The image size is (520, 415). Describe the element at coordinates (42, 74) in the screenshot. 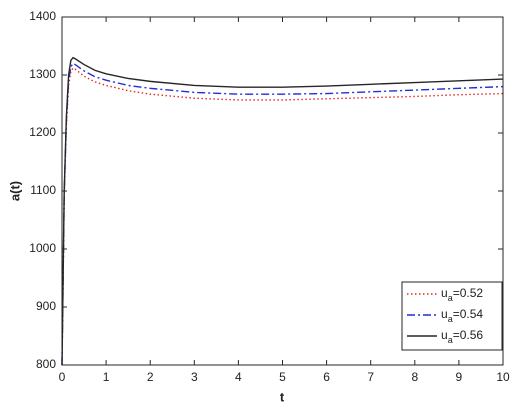

I see `y-tick-label: 1300` at that location.